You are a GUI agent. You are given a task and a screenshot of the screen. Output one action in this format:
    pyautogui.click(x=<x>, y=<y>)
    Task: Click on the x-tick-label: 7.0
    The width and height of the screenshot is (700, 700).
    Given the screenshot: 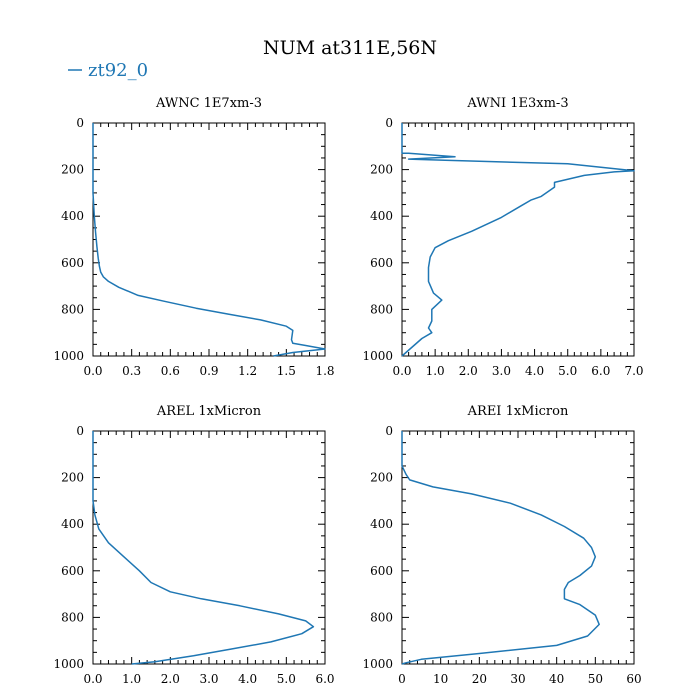 What is the action you would take?
    pyautogui.click(x=633, y=371)
    